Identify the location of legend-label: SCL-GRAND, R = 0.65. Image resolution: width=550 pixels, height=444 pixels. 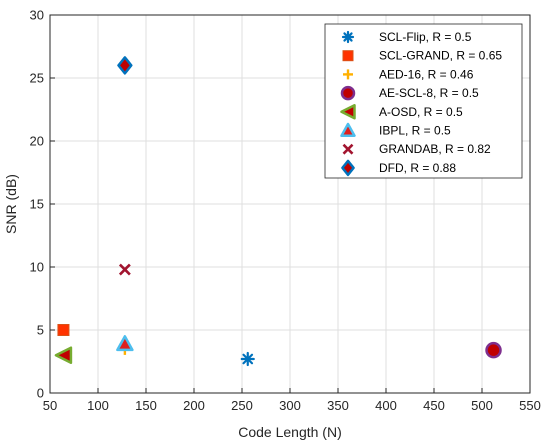
(440, 56).